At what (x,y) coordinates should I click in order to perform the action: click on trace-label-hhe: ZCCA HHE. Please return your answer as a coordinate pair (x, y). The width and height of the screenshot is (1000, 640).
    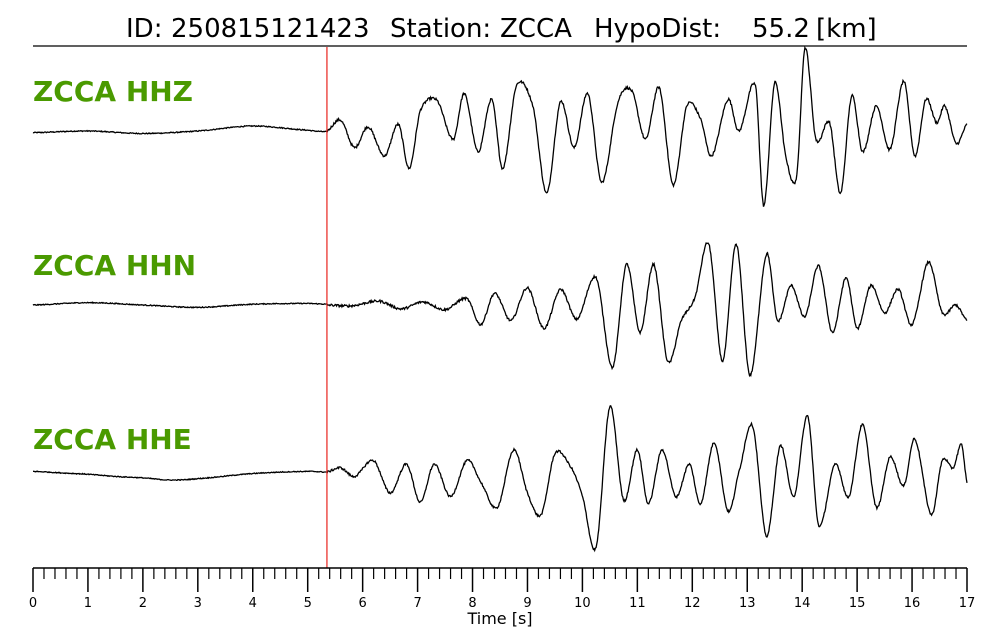
    Looking at the image, I should click on (112, 439).